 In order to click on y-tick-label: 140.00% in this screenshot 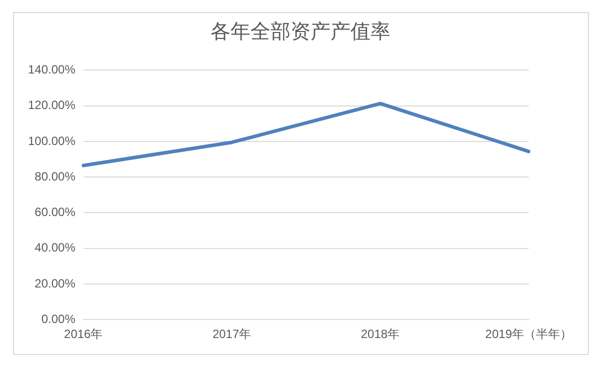, I will do `click(52, 69)`.